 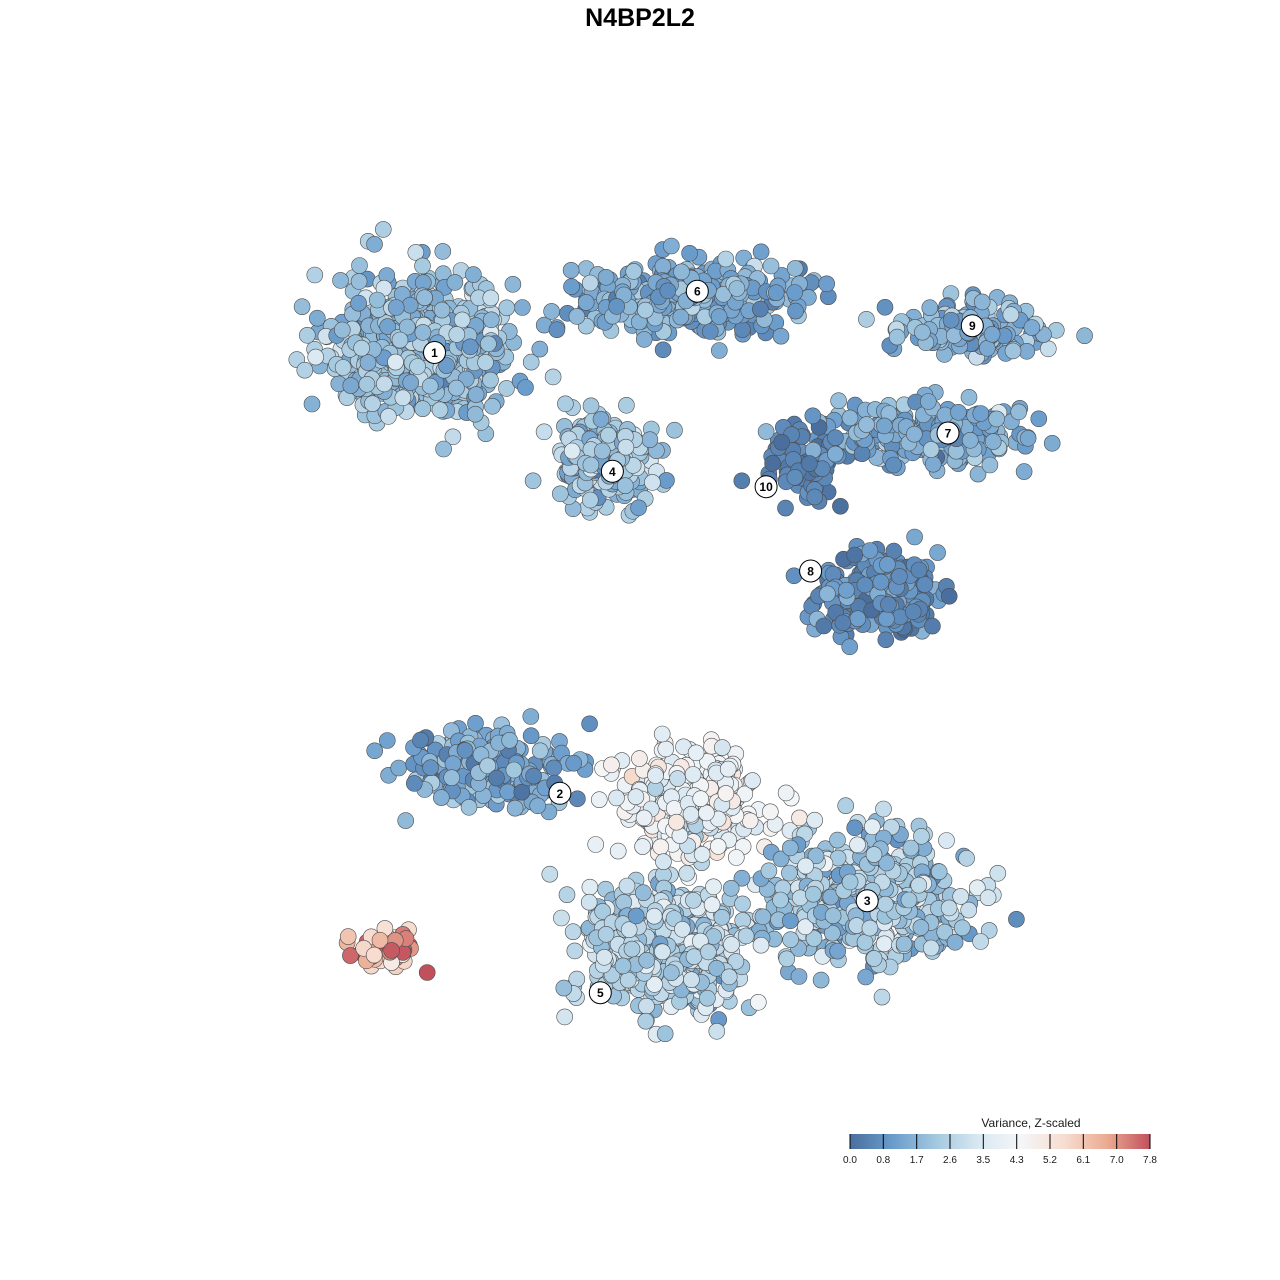 I want to click on legend-tick-label: 6.1, so click(x=1083, y=1160).